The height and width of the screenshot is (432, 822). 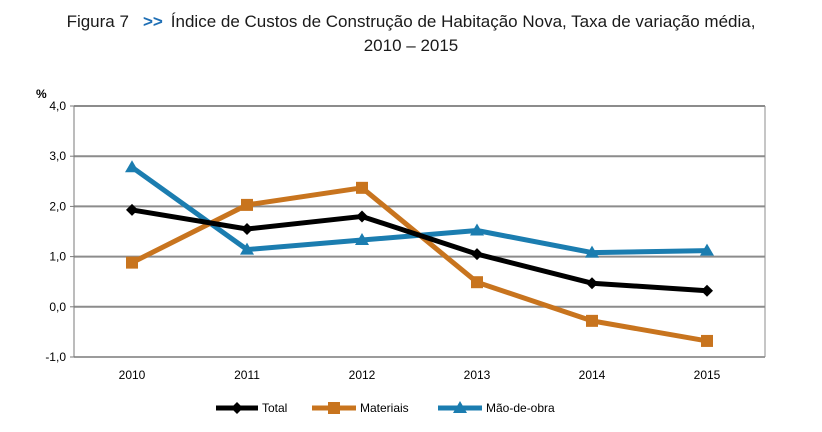 I want to click on y-tick-label: -1,0, so click(x=55, y=357).